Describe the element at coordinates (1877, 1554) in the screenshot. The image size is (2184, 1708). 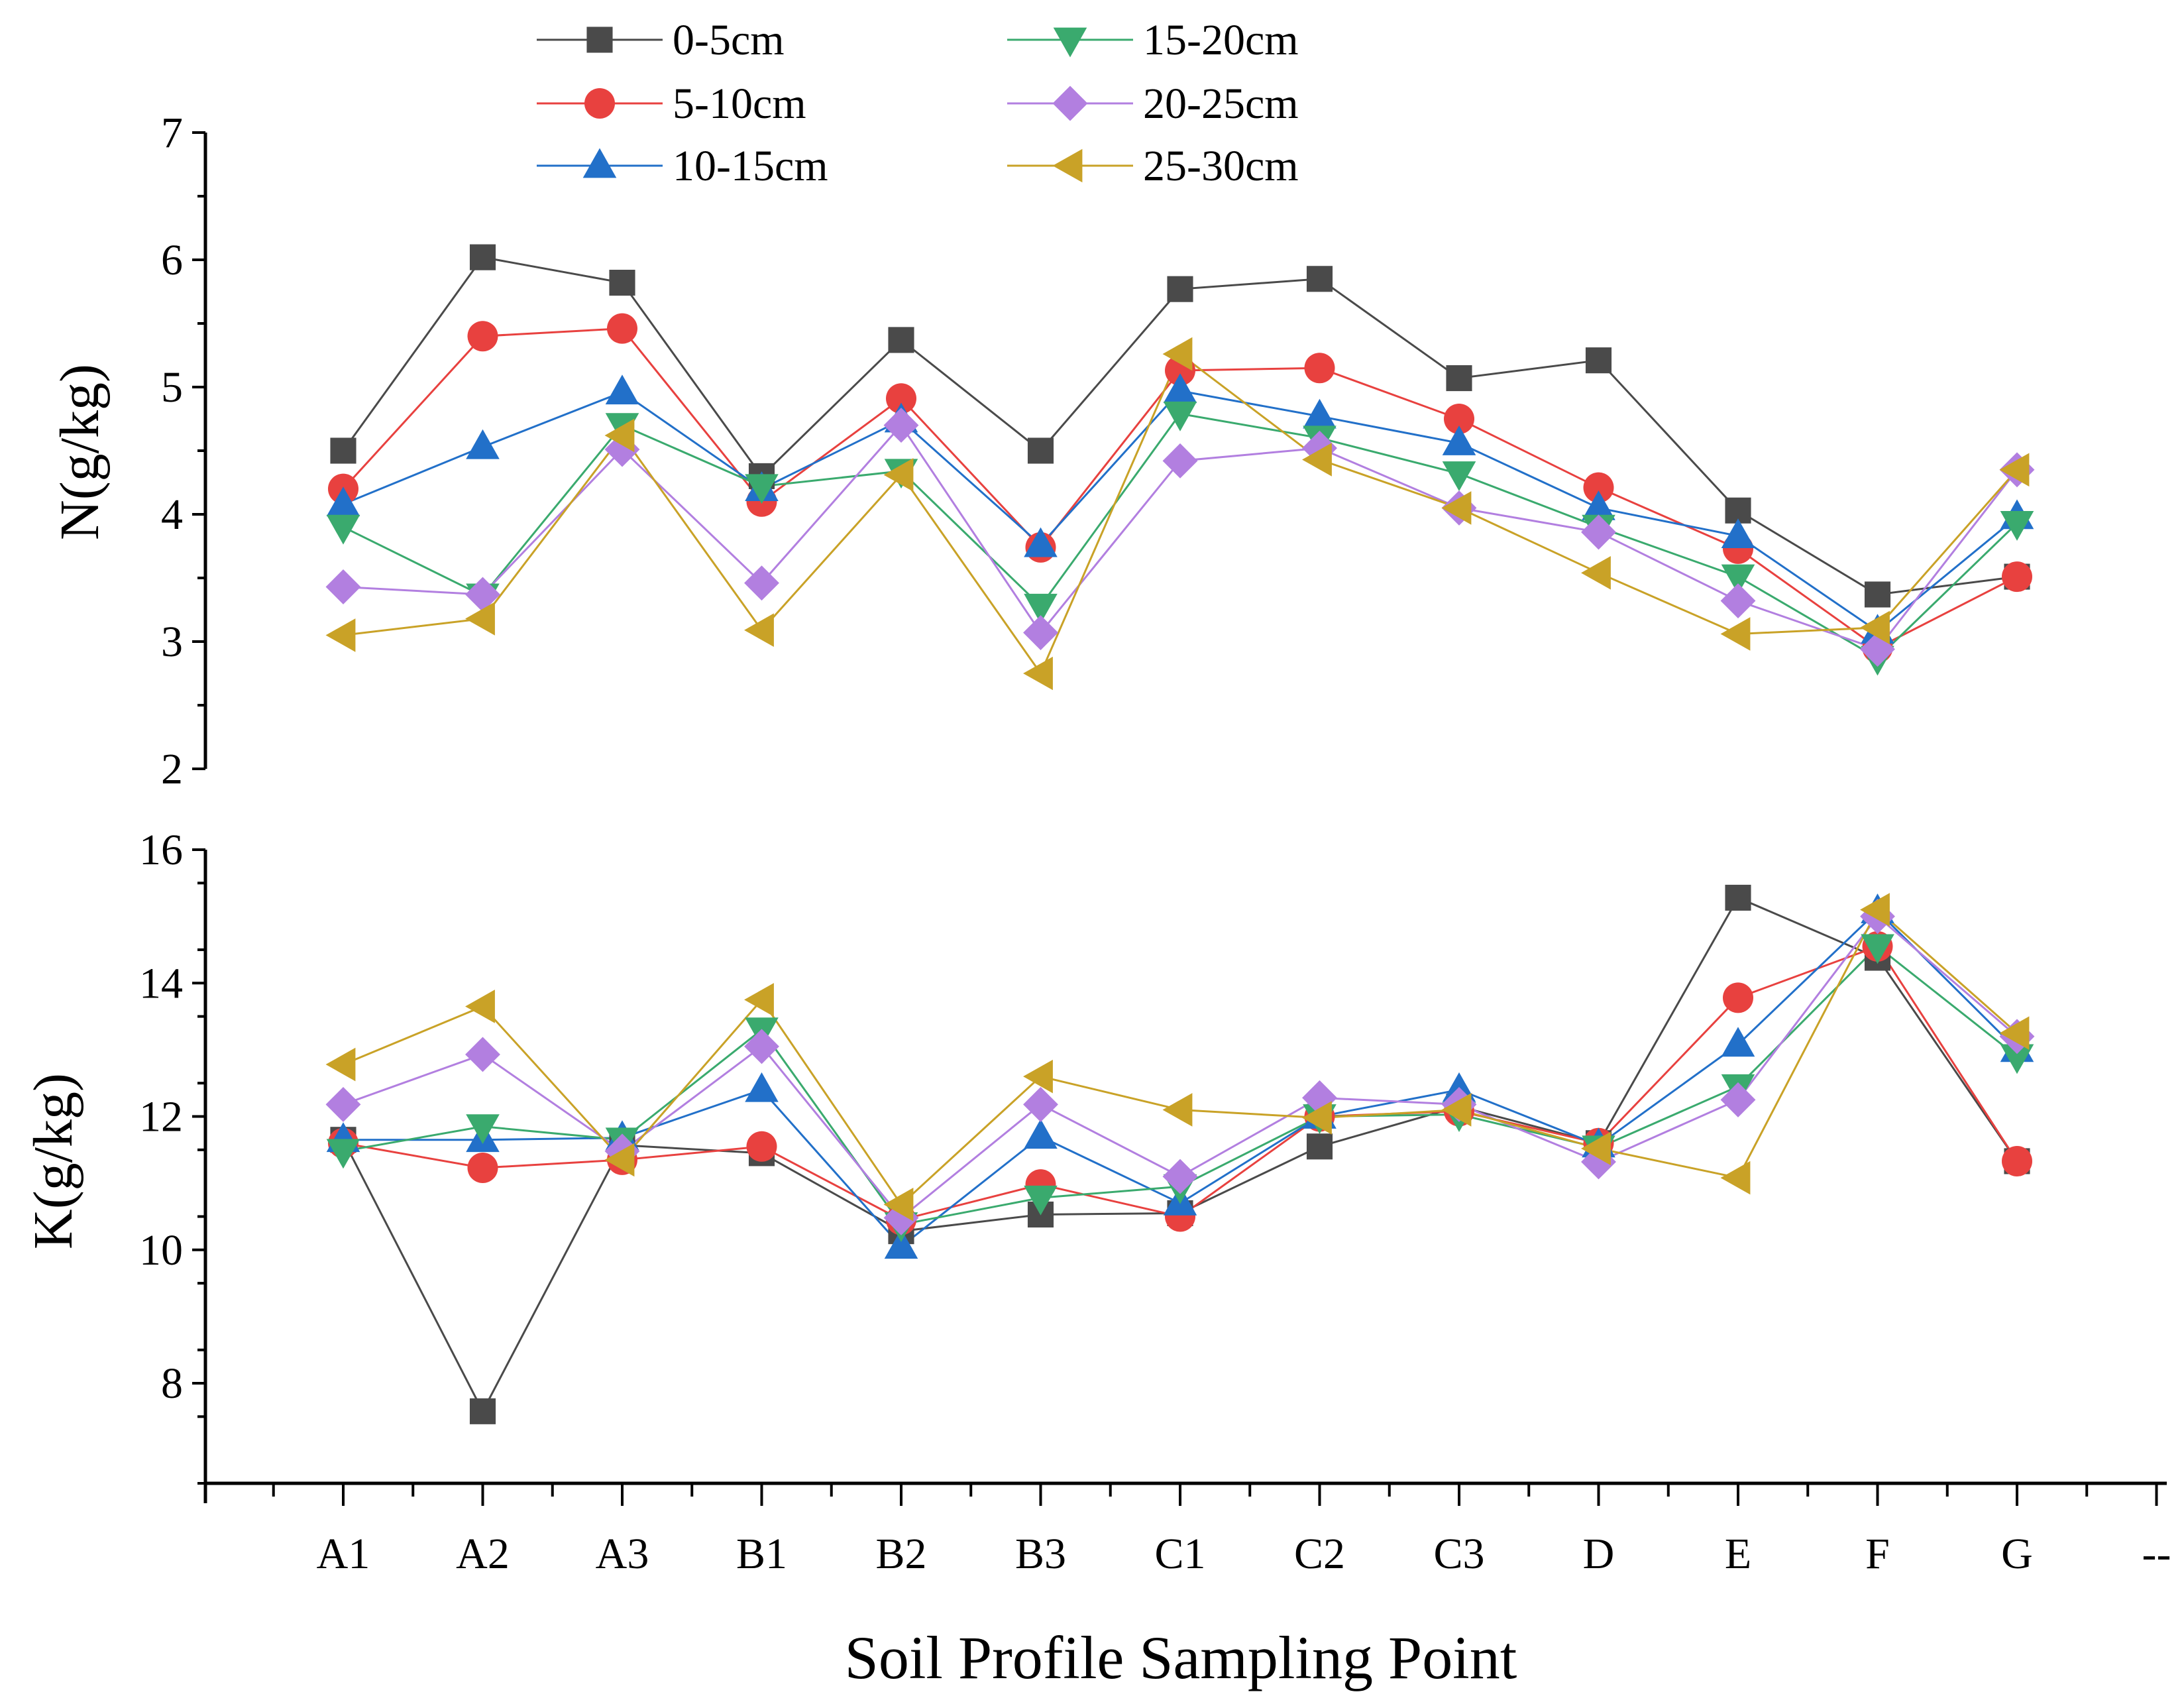
I see `x-tick-label-f: F` at that location.